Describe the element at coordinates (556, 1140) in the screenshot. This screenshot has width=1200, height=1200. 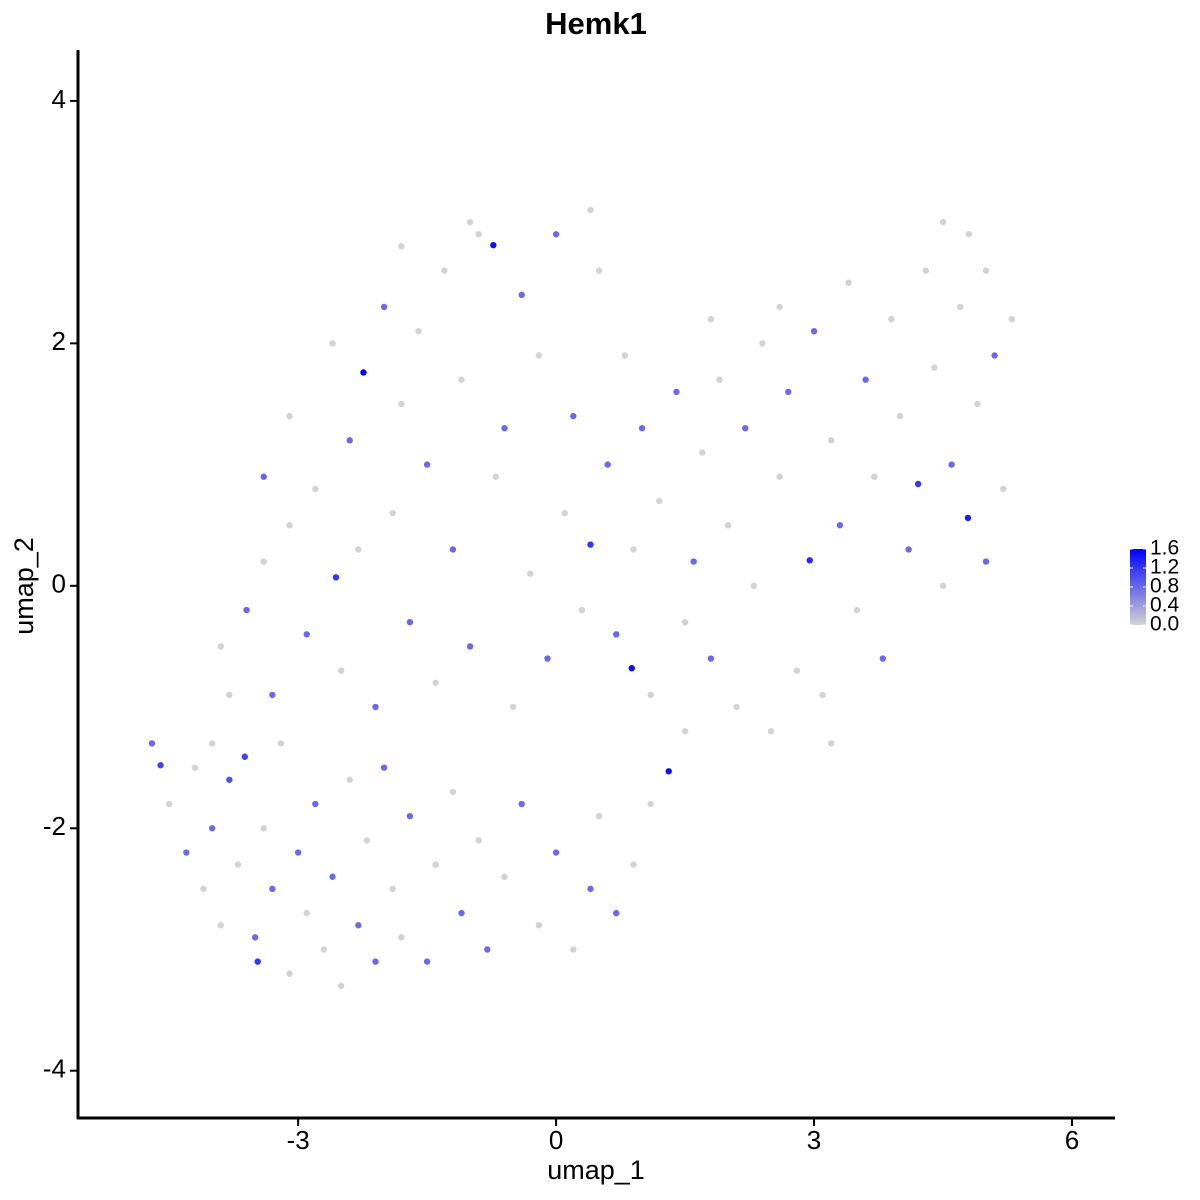
I see `x-tick-label: 0` at that location.